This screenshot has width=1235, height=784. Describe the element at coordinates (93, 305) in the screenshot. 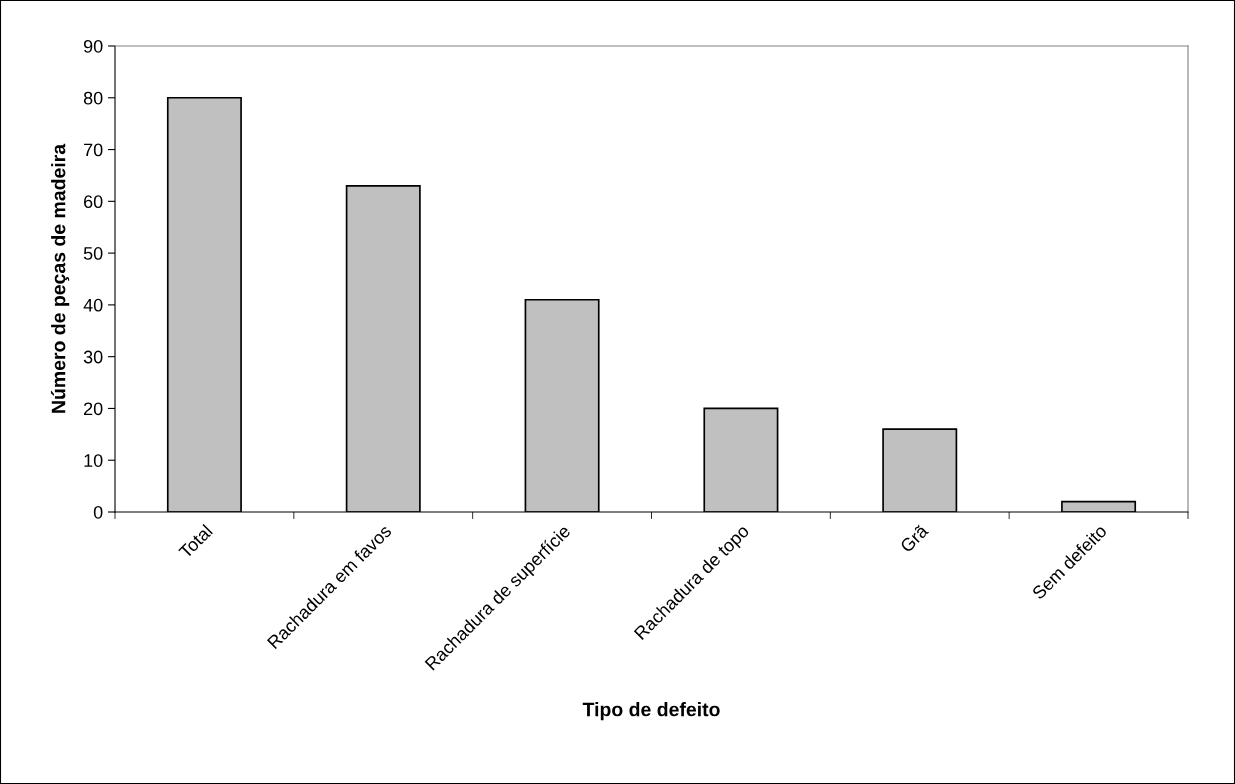

I see `y-tick-label: 40` at that location.